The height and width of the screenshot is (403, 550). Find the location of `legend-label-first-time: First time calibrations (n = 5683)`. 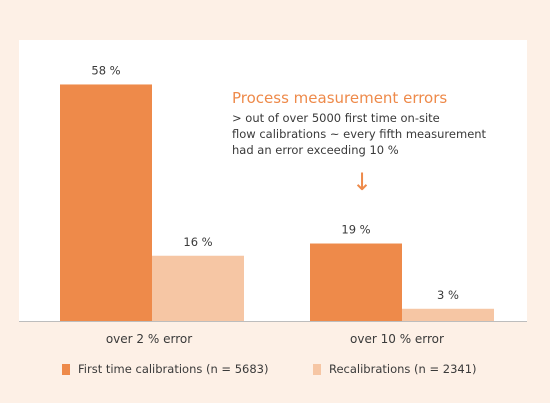

legend-label-first-time: First time calibrations (n = 5683) is located at coordinates (173, 369).